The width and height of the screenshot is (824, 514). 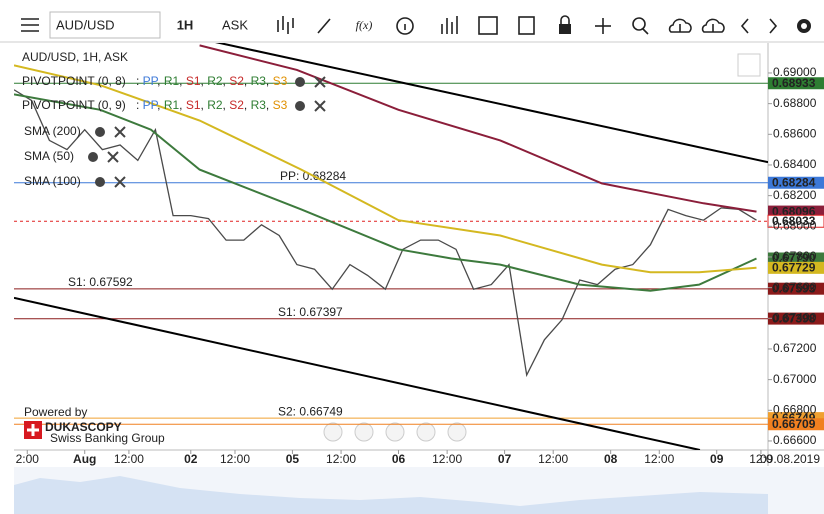 What do you see at coordinates (324, 26) in the screenshot?
I see `draw-button` at bounding box center [324, 26].